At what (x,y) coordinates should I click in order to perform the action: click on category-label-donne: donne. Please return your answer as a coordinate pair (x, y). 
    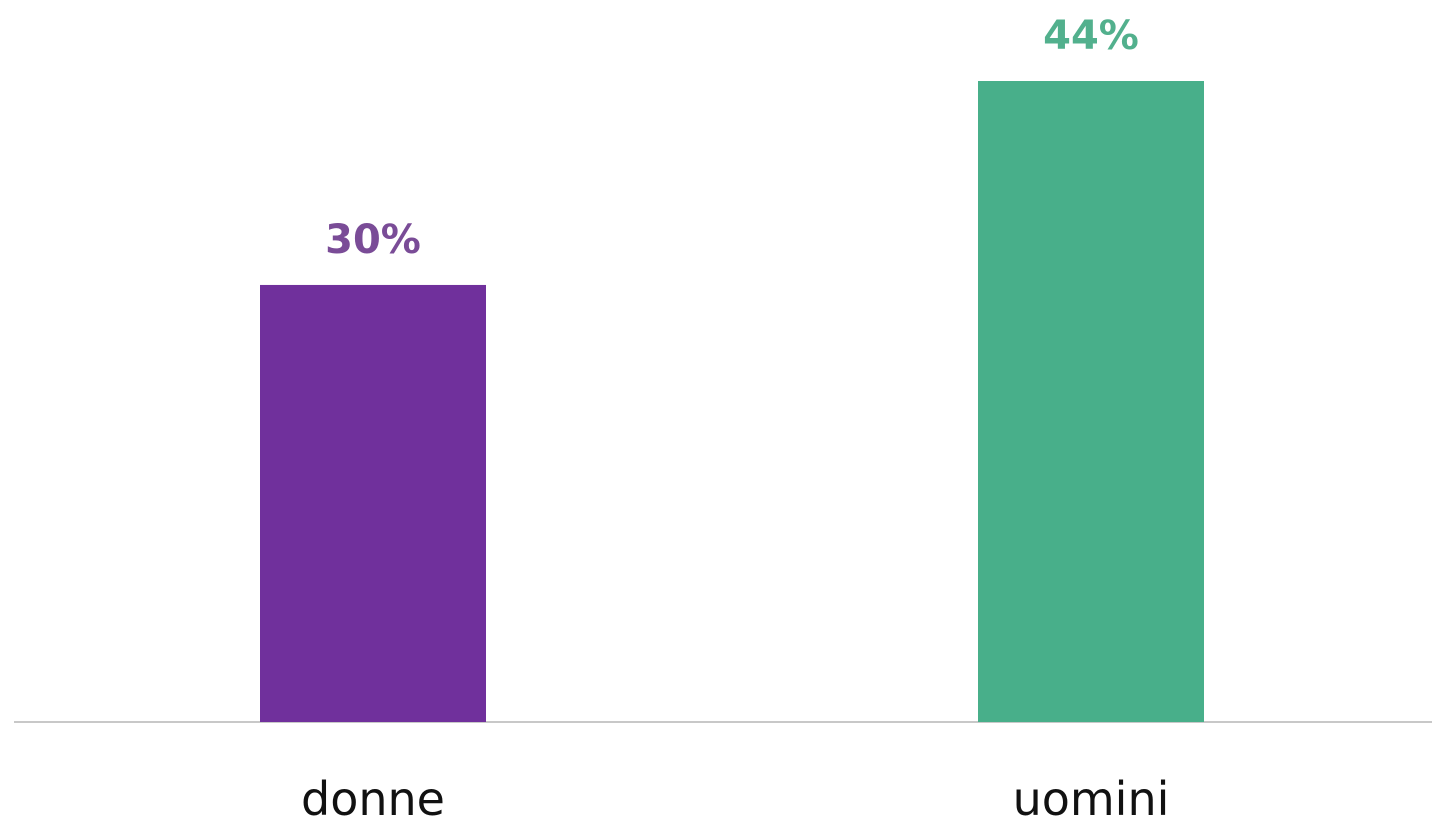
    Looking at the image, I should click on (373, 797).